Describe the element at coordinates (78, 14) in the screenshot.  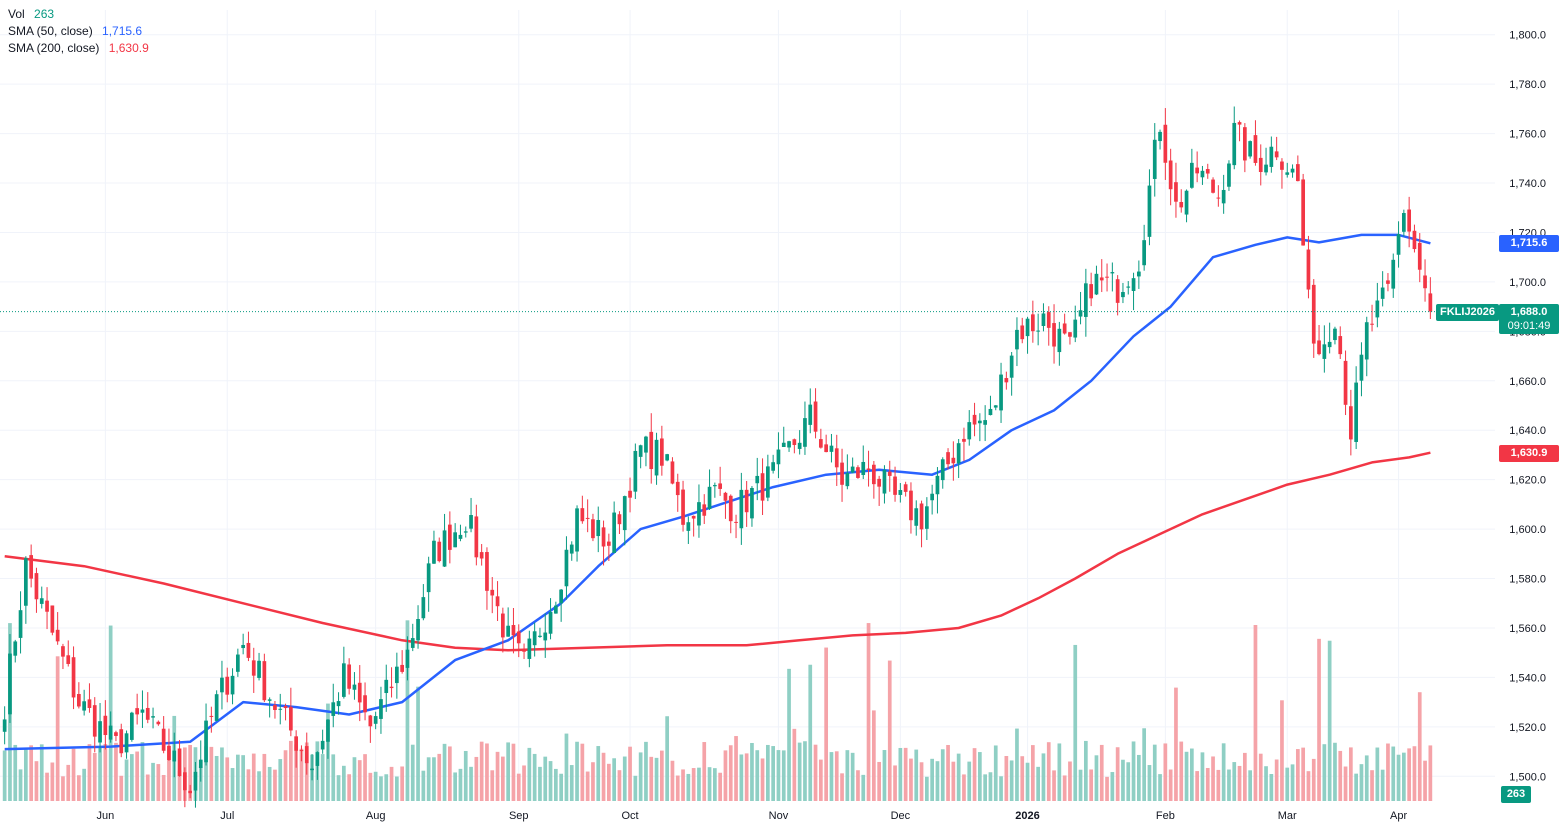
I see `legend-volume: Vol 263` at that location.